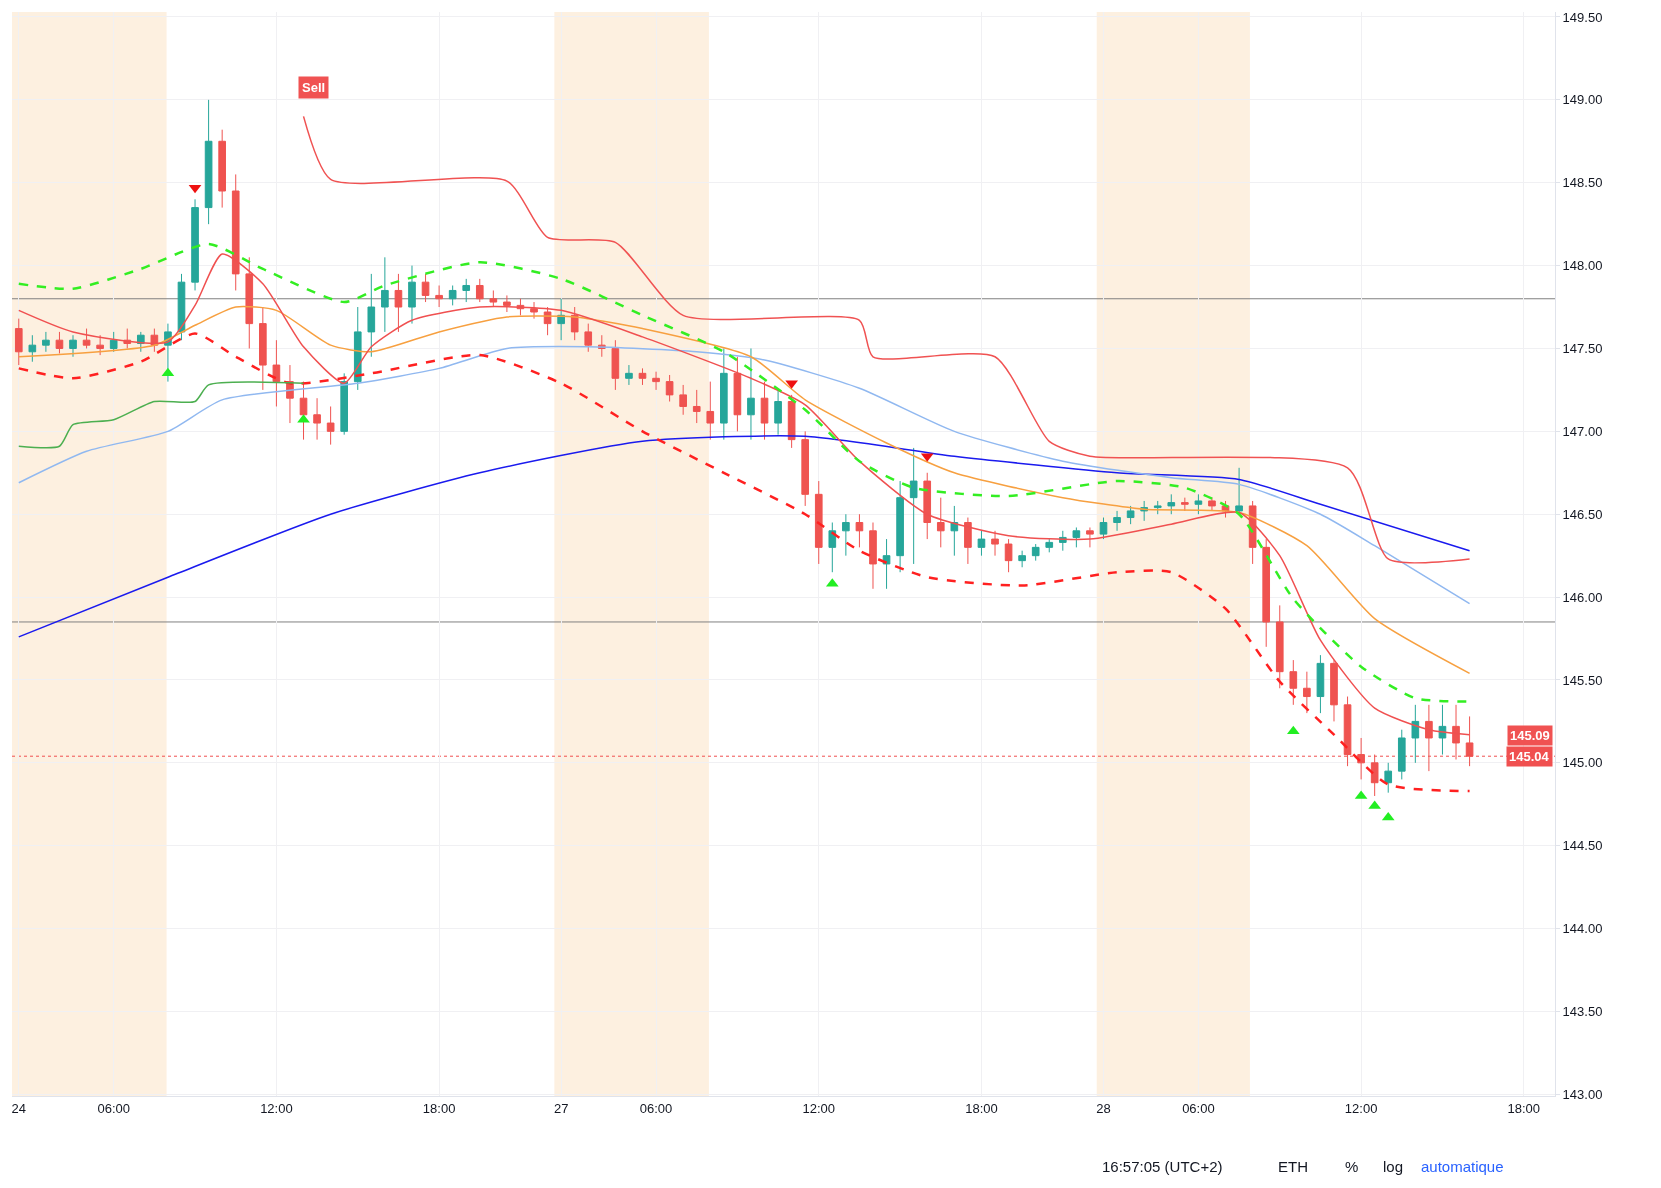  What do you see at coordinates (1582, 17) in the screenshot?
I see `y-tick-label: 149.50` at bounding box center [1582, 17].